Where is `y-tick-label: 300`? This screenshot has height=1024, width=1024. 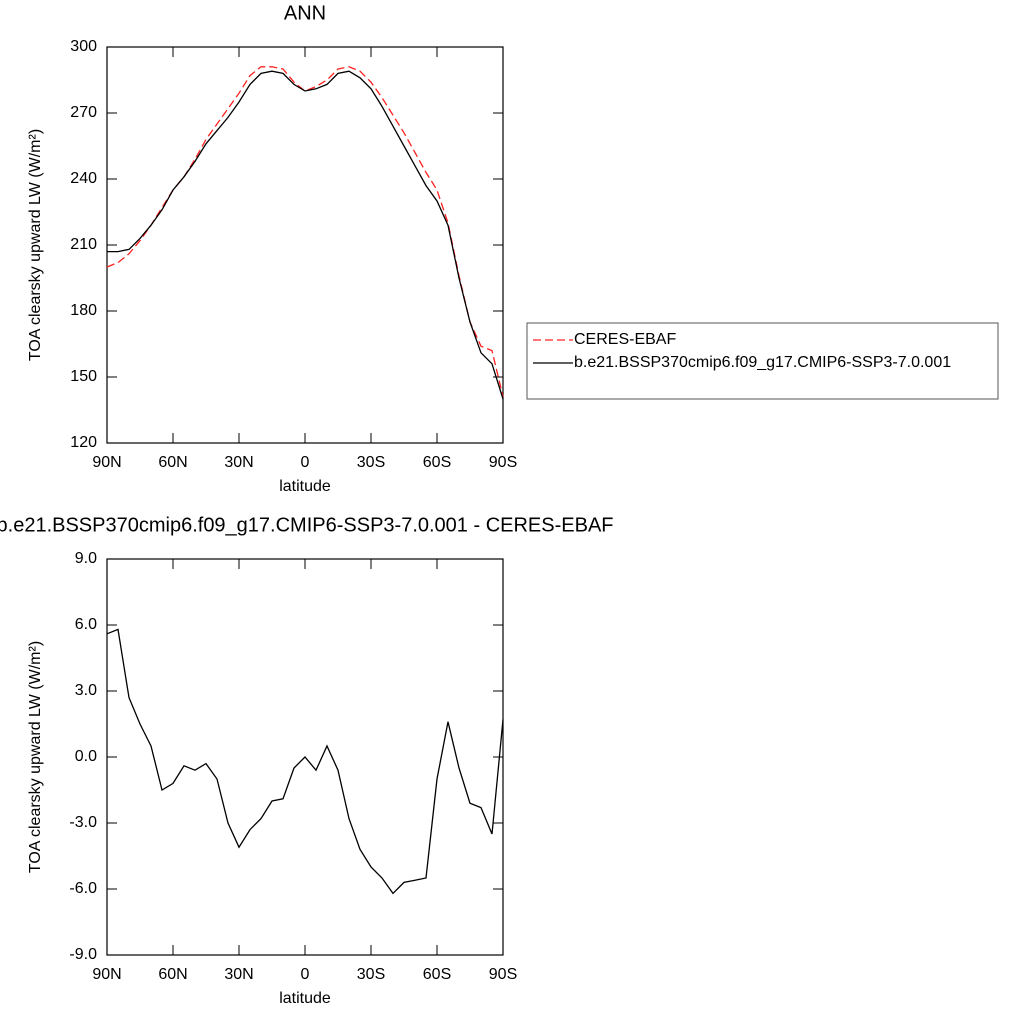
y-tick-label: 300 is located at coordinates (83, 46).